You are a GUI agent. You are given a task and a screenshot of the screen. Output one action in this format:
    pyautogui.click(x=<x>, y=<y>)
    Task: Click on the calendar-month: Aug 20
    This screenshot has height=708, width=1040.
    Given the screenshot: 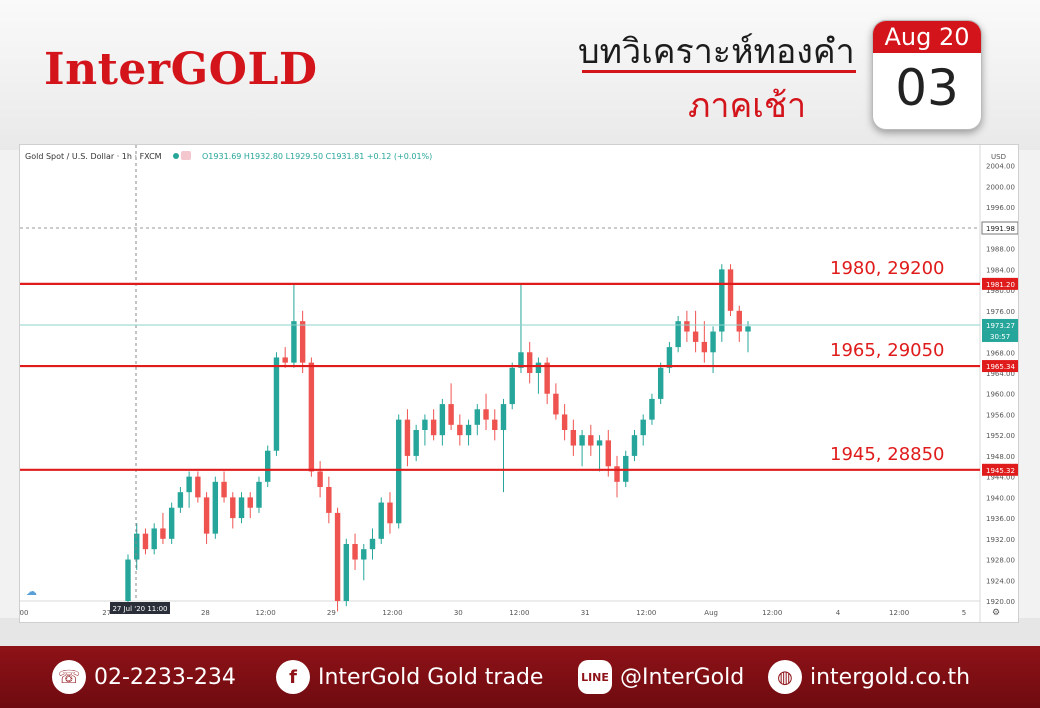 What is the action you would take?
    pyautogui.click(x=927, y=37)
    